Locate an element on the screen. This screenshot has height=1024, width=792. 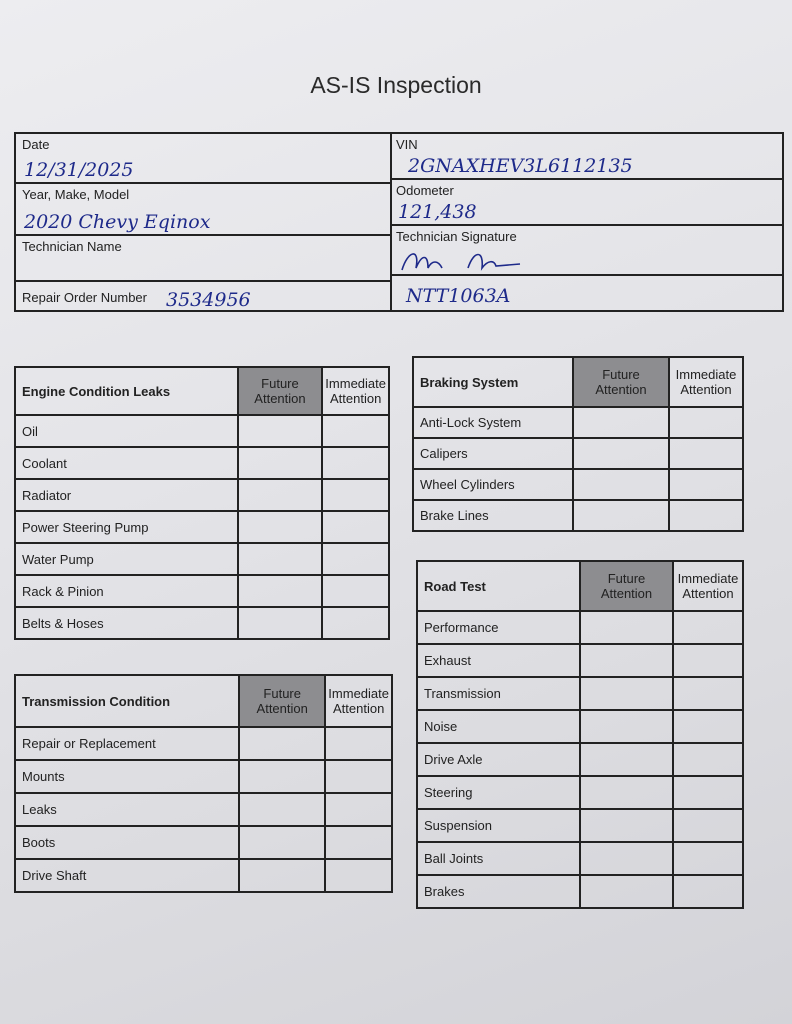
ro-label: Repair Order Number is located at coordinates (84, 297).